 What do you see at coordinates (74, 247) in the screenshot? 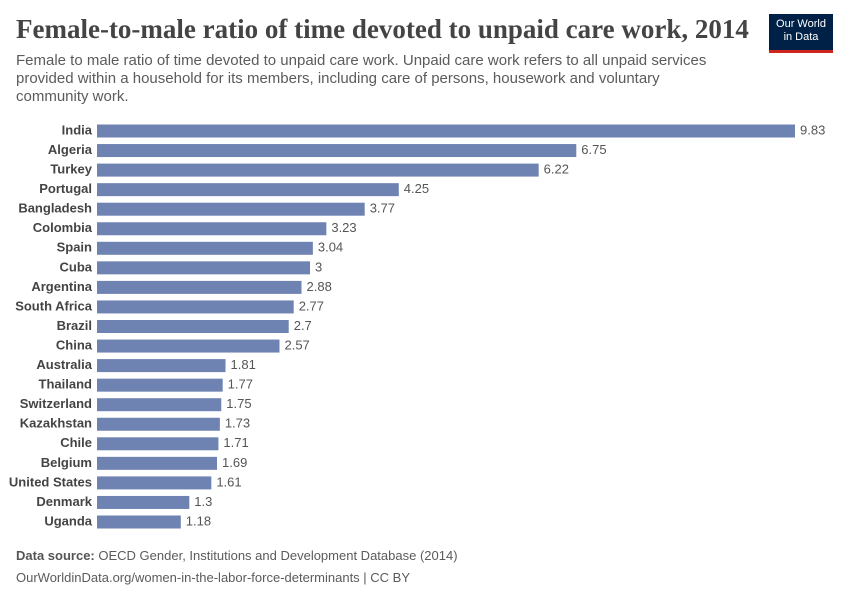
I see `category-label: Spain` at bounding box center [74, 247].